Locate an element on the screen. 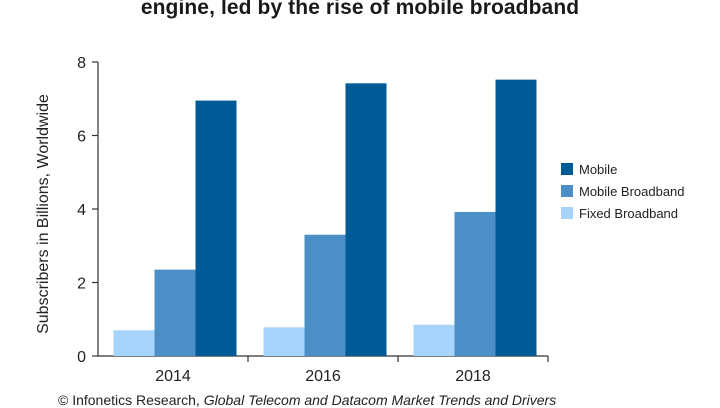 Image resolution: width=720 pixels, height=408 pixels. y-tick-label: 0 is located at coordinates (81, 357).